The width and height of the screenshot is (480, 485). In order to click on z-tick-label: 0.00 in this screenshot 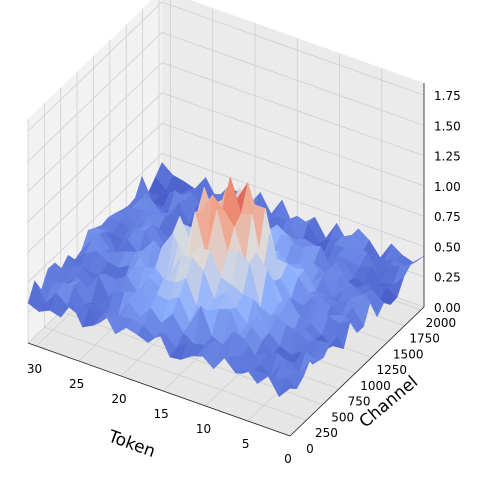, I will do `click(447, 308)`.